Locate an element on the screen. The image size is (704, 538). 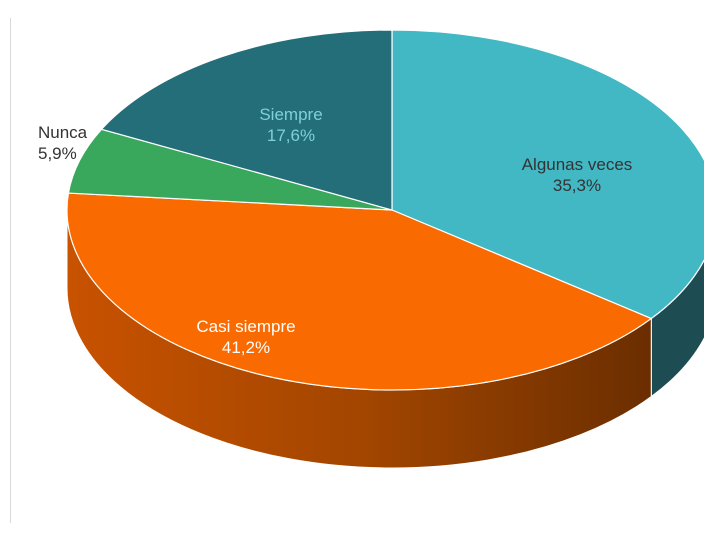
slice-value-siempre: 17,6% is located at coordinates (291, 135).